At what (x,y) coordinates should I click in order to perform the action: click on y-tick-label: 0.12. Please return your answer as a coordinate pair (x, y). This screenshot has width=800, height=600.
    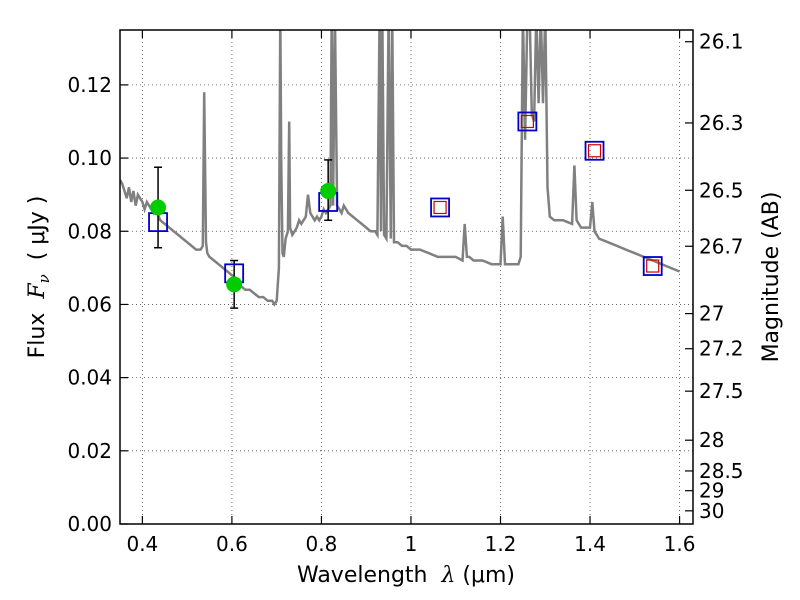
    Looking at the image, I should click on (89, 85).